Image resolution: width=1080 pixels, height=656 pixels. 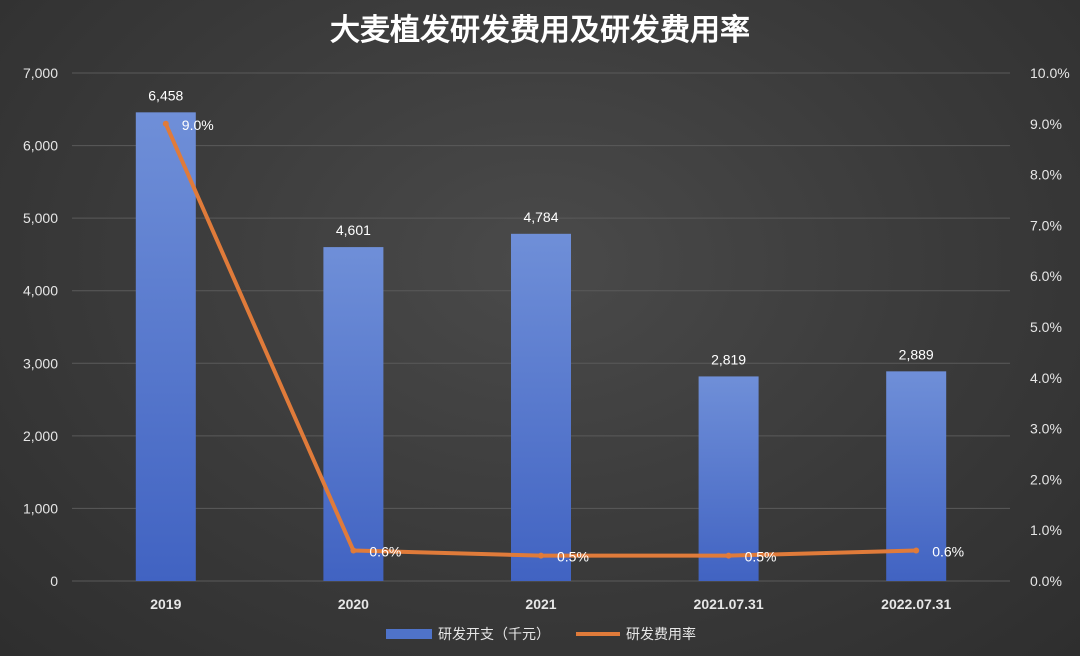 I want to click on right-tick-label: 5.0%, so click(x=1046, y=327).